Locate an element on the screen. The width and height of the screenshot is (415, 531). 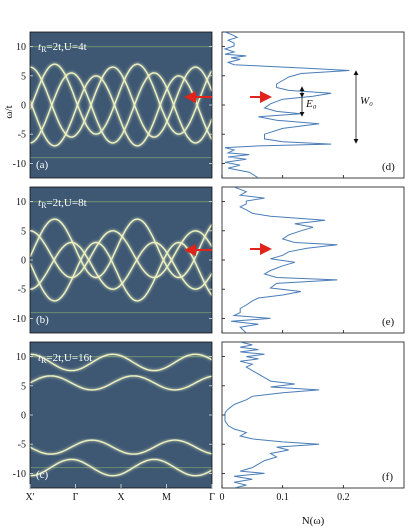
panel-a: tR=2t,U=4t (a) is located at coordinates (121, 105).